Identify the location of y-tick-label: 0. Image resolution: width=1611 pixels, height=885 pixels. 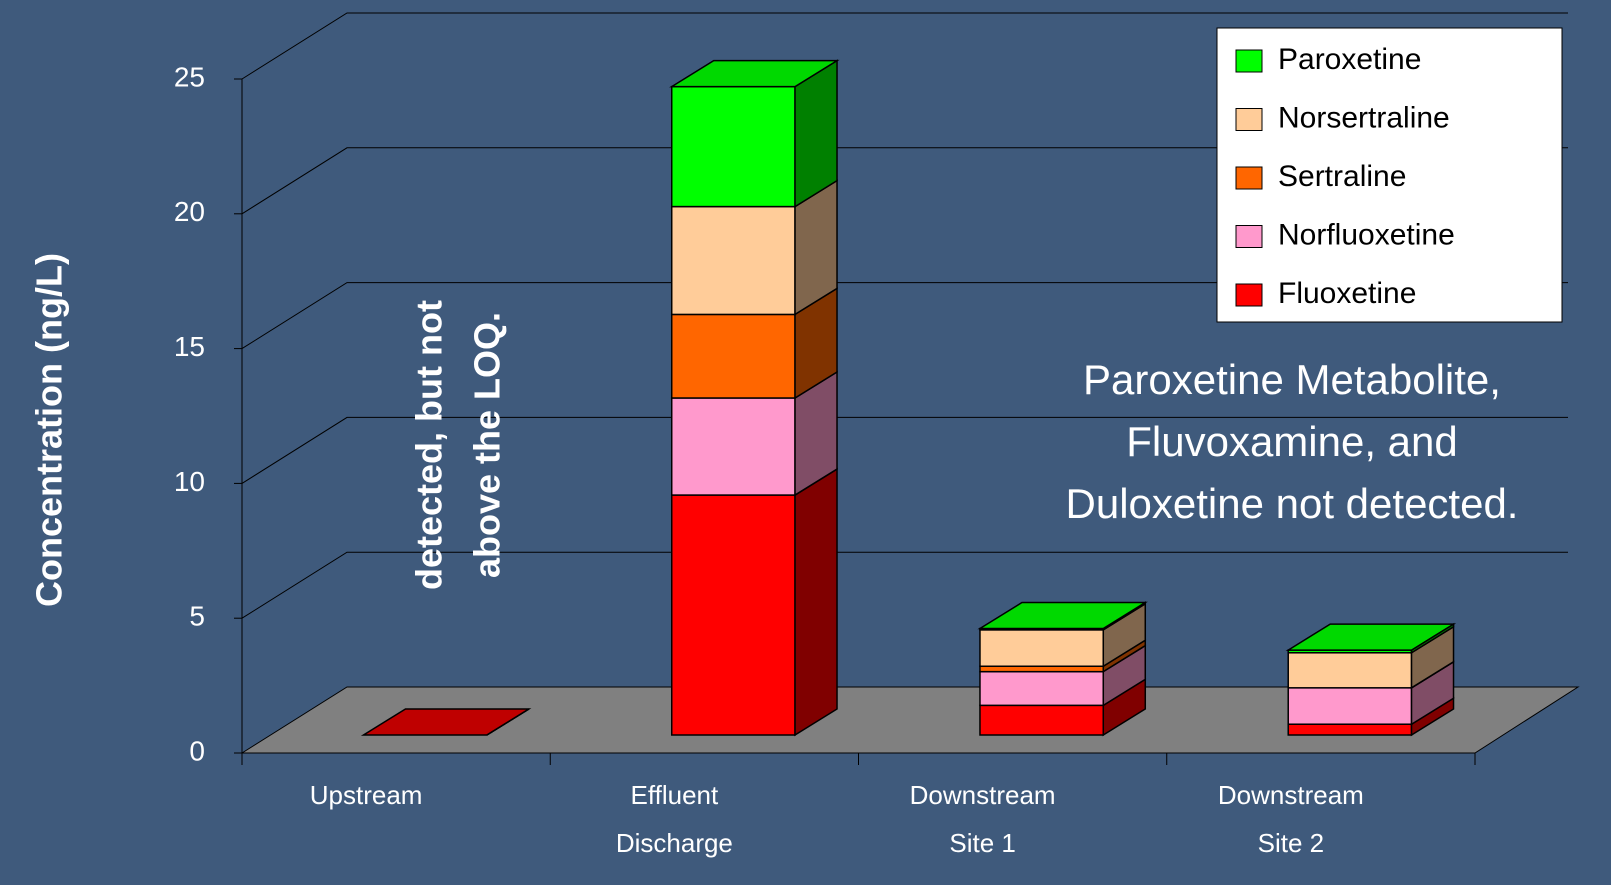
(197, 750).